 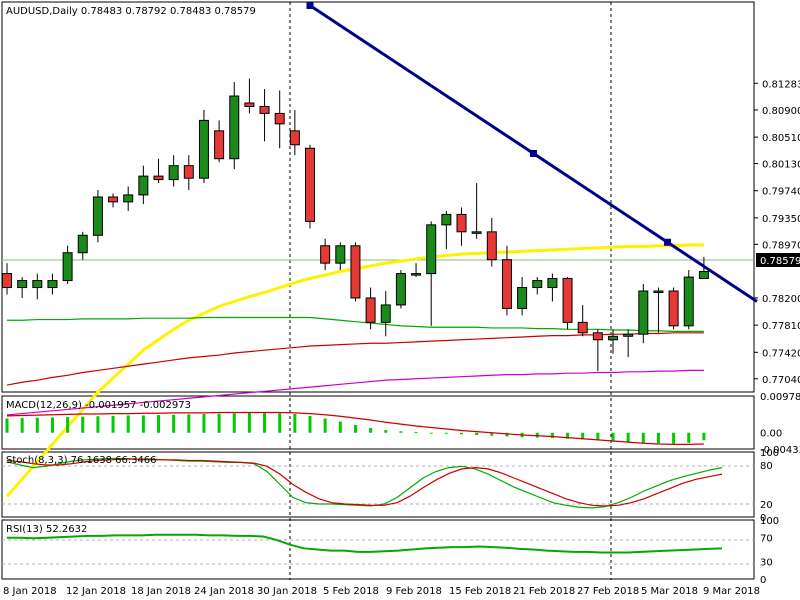 I want to click on stoch-panel, so click(x=378, y=484).